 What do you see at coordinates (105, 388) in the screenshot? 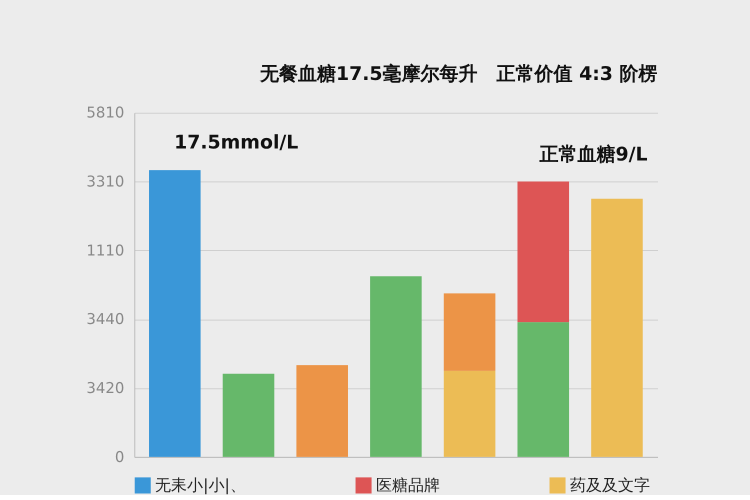
I see `text: 3420` at bounding box center [105, 388].